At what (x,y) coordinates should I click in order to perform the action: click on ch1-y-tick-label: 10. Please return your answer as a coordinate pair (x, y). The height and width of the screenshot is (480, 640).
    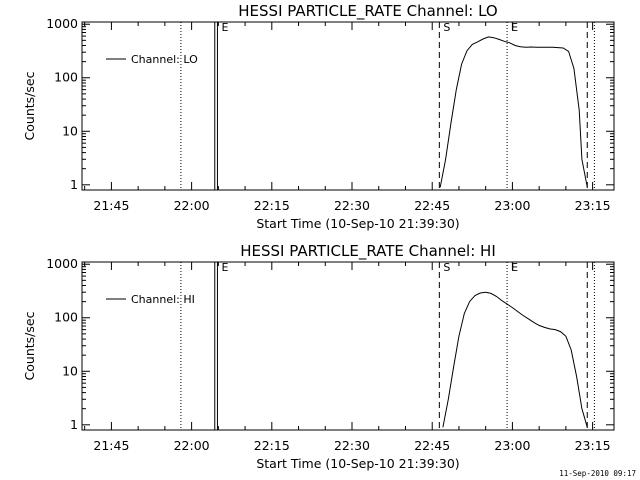
    Looking at the image, I should click on (70, 370).